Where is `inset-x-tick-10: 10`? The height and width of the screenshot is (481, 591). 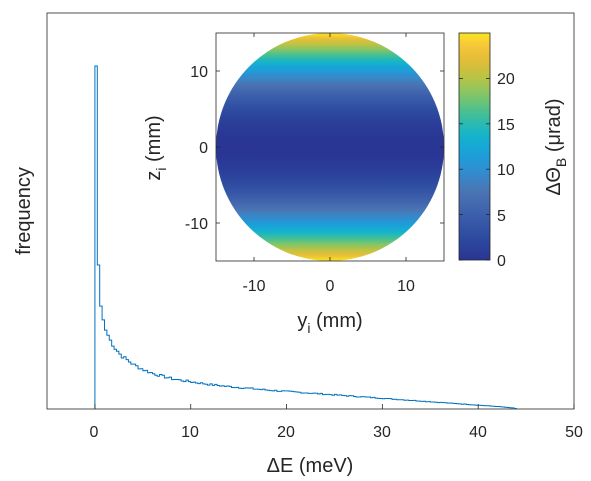 inset-x-tick-10: 10 is located at coordinates (406, 286).